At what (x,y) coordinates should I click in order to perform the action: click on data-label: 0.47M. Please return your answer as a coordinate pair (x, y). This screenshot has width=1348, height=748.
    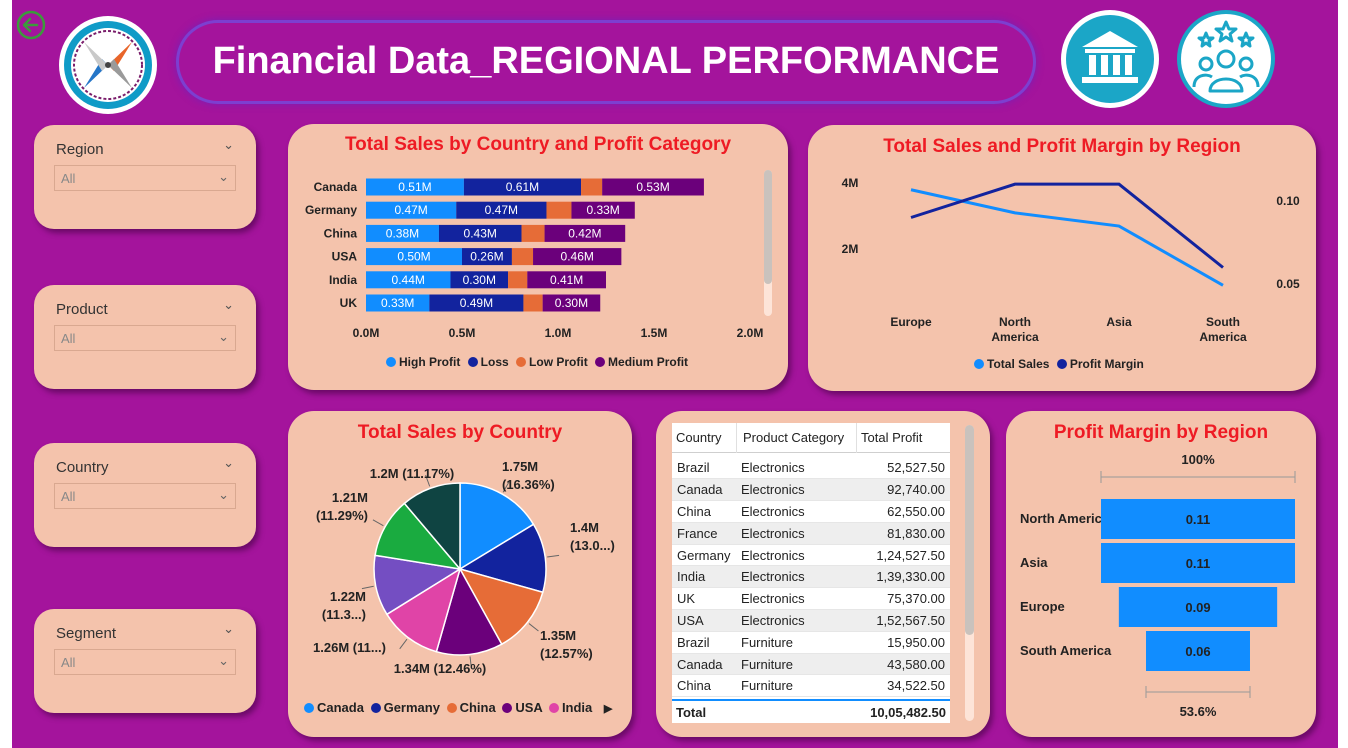
    Looking at the image, I should click on (410, 210).